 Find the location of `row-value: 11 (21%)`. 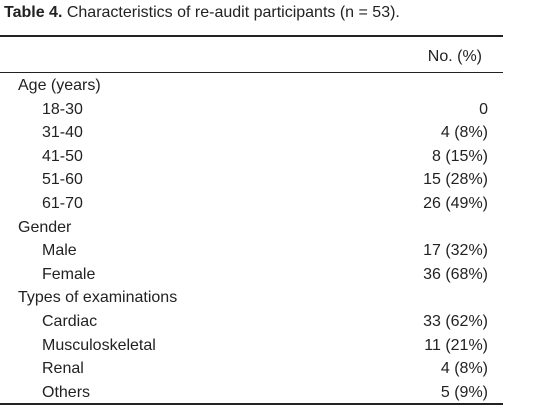

row-value: 11 (21%) is located at coordinates (456, 345).